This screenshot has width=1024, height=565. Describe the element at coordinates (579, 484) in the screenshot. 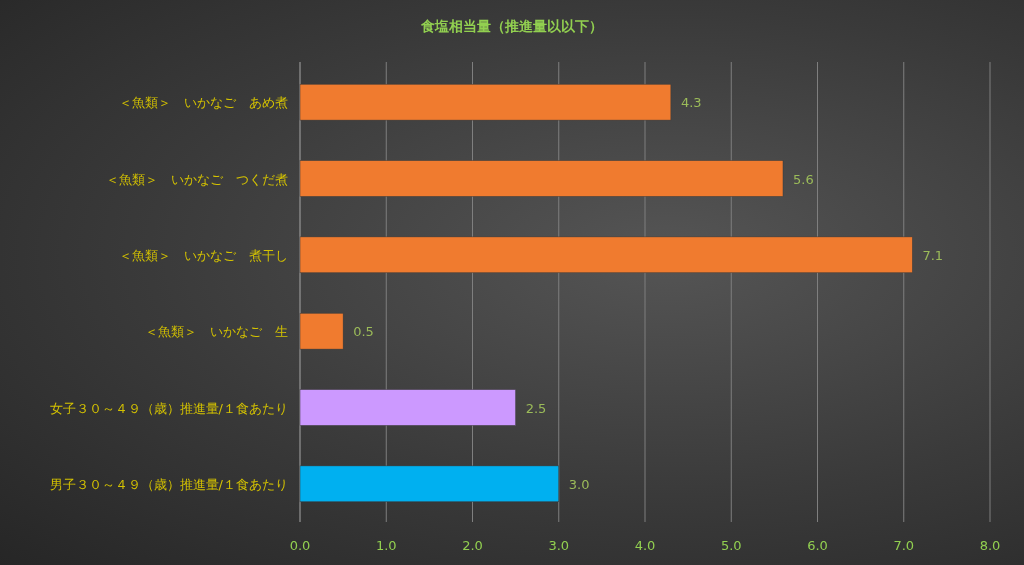

I see `data-label: 3.0` at that location.